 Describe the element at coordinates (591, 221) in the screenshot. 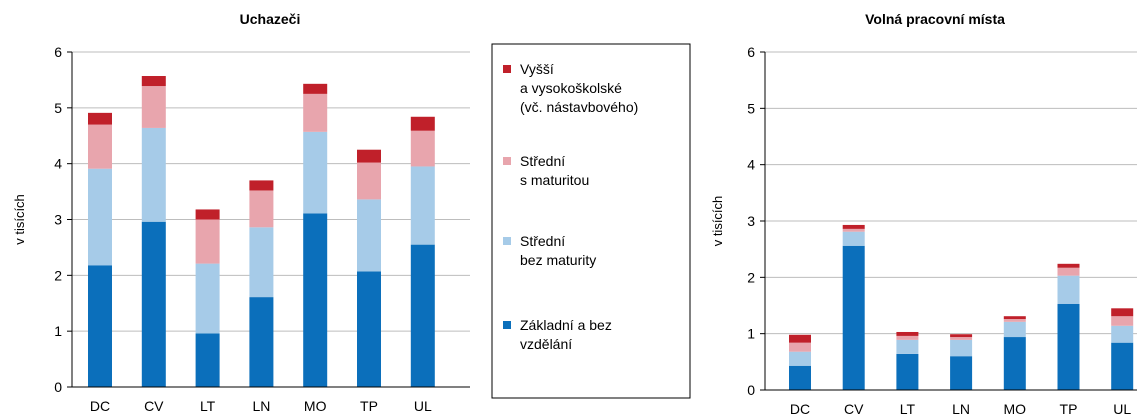

I see `legend-box` at that location.